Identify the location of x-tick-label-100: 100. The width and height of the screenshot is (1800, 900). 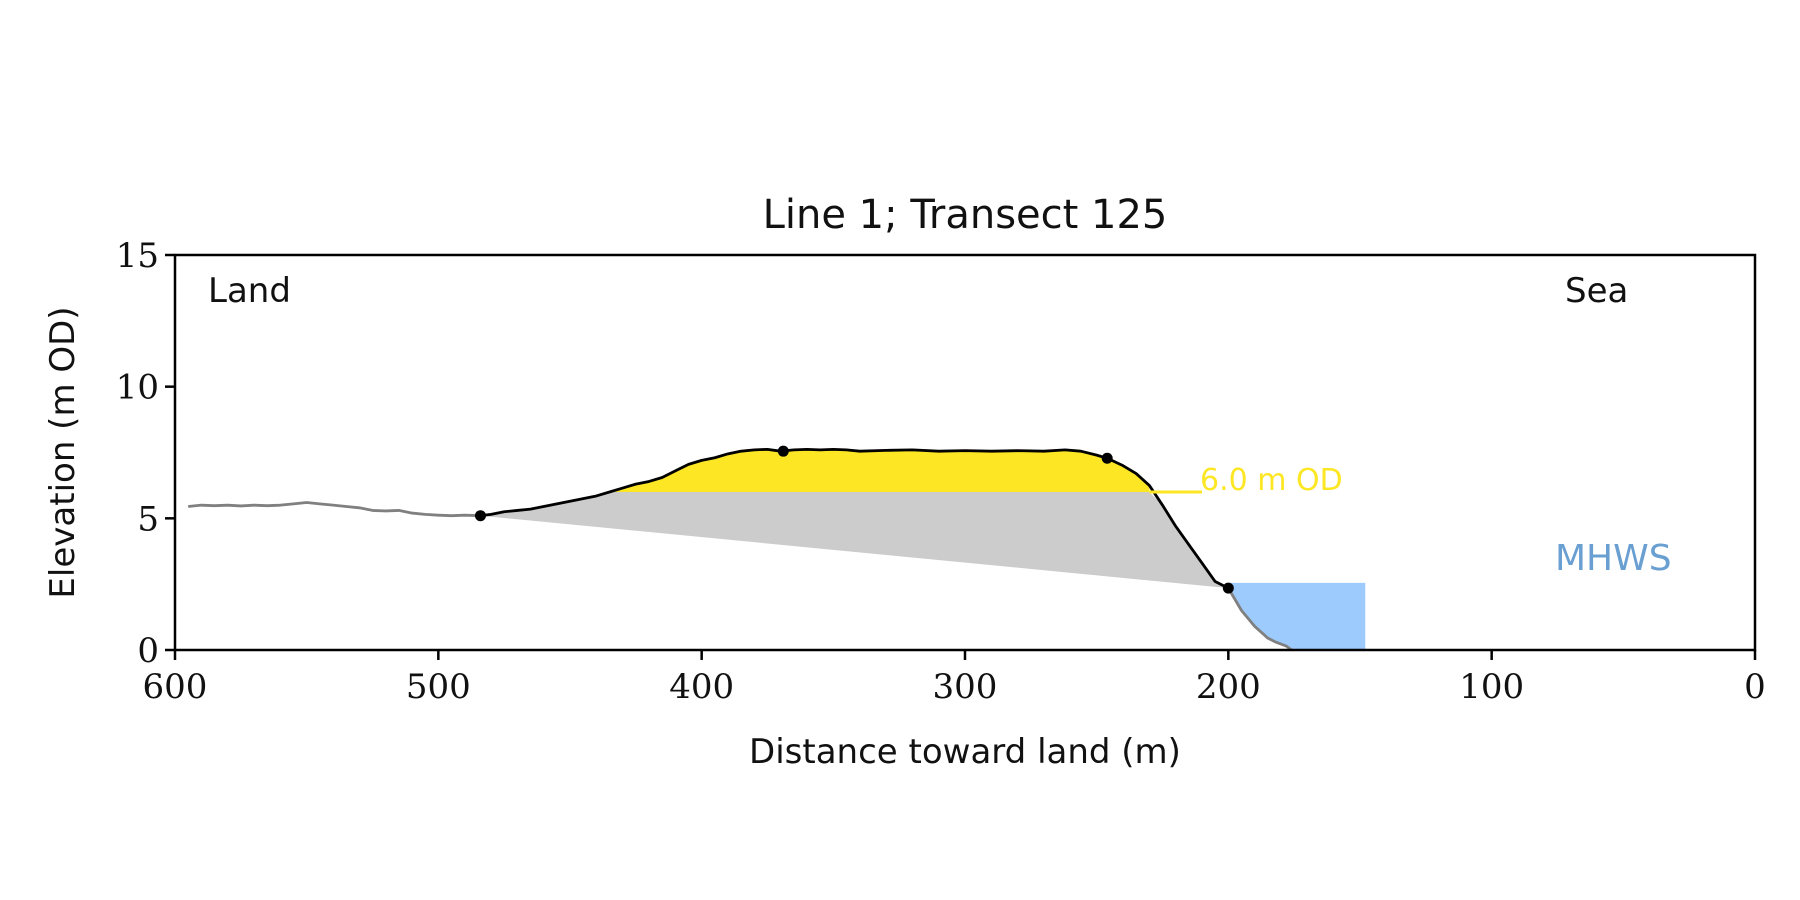
(1491, 687).